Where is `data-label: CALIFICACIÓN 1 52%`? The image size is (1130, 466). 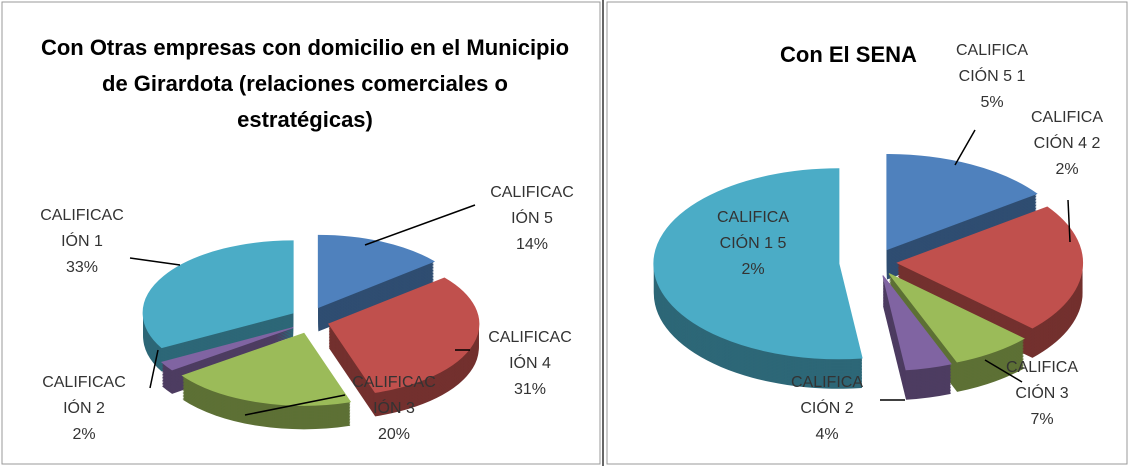 data-label: CALIFICACIÓN 1 52% is located at coordinates (753, 244).